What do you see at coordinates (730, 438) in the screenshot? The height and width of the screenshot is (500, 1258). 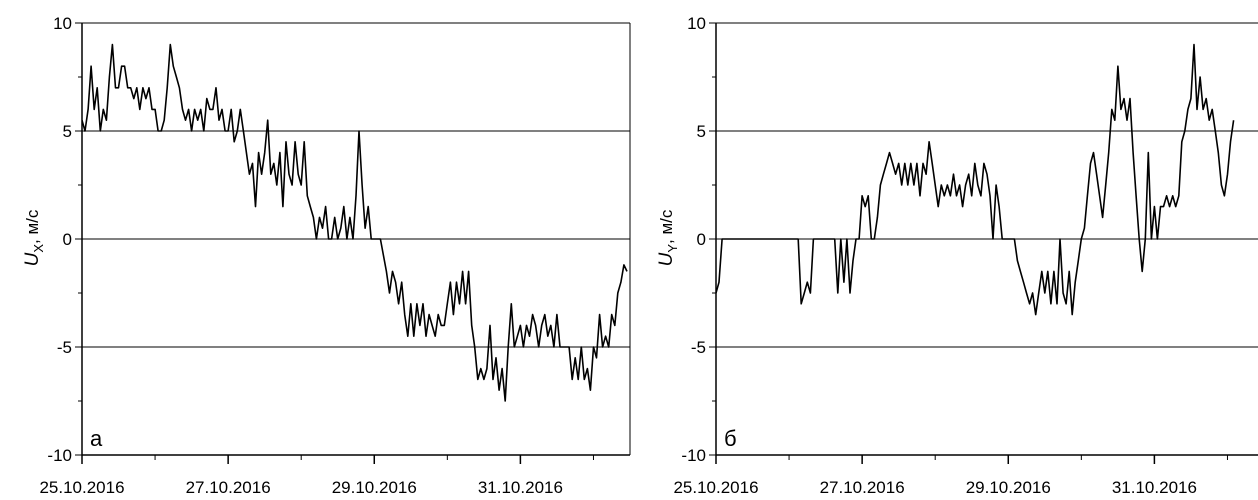 I see `panel-letter: б` at bounding box center [730, 438].